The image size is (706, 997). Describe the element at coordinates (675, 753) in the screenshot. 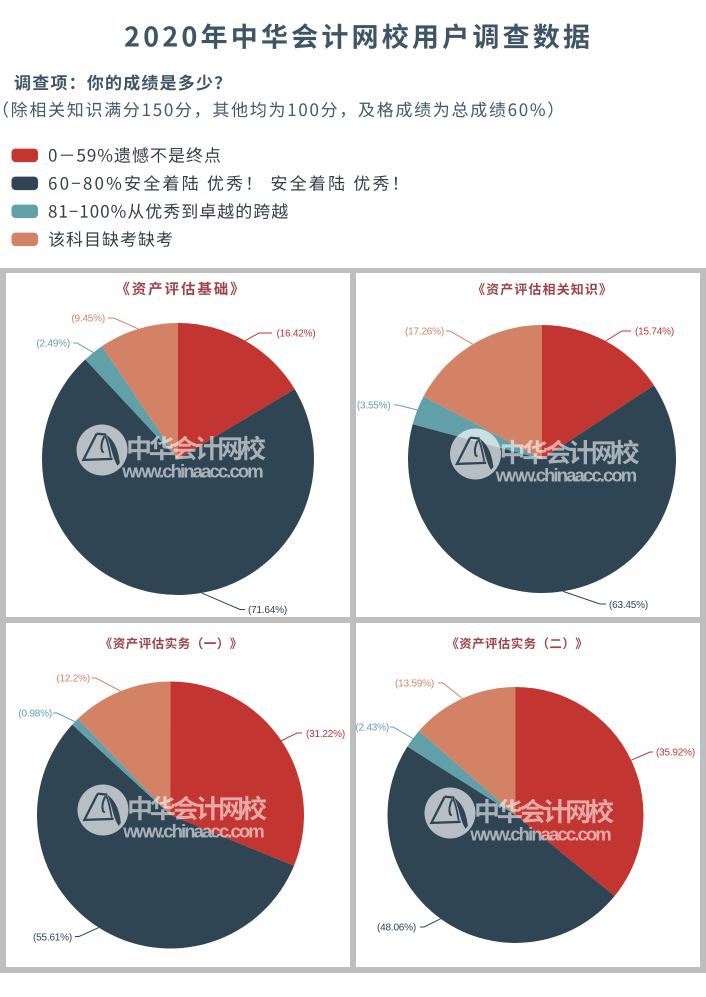

I see `svg-text: (35.92%)` at that location.